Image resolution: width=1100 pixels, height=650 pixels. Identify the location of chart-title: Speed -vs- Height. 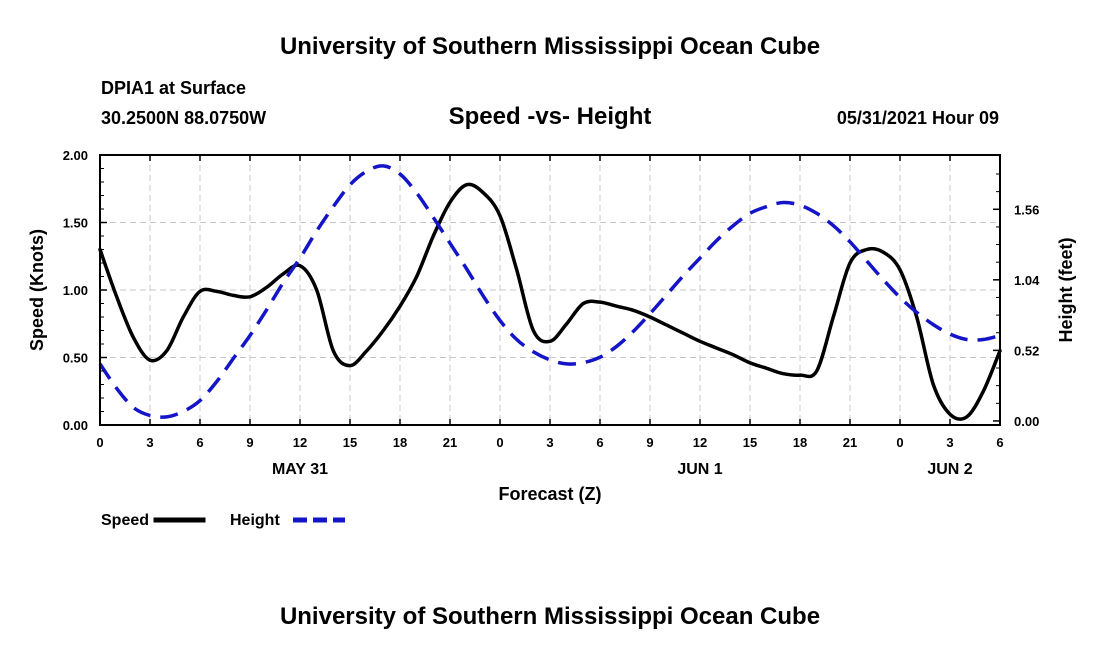
(550, 116).